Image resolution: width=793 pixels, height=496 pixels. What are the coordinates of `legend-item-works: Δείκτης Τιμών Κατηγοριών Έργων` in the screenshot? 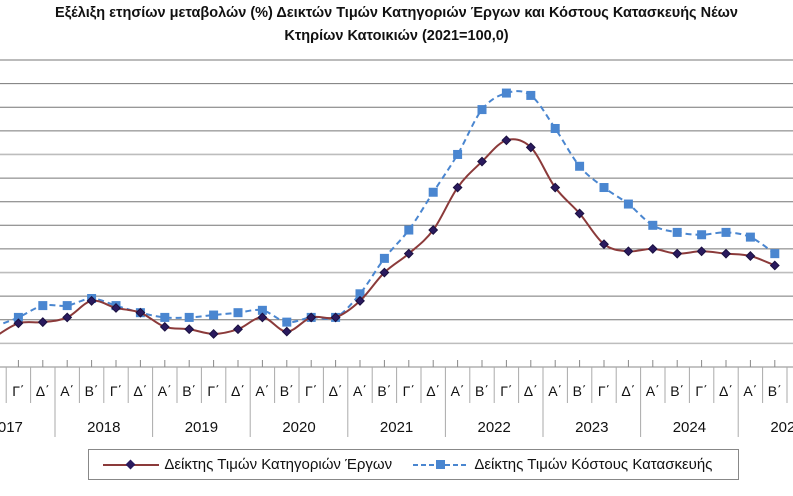 It's located at (246, 464).